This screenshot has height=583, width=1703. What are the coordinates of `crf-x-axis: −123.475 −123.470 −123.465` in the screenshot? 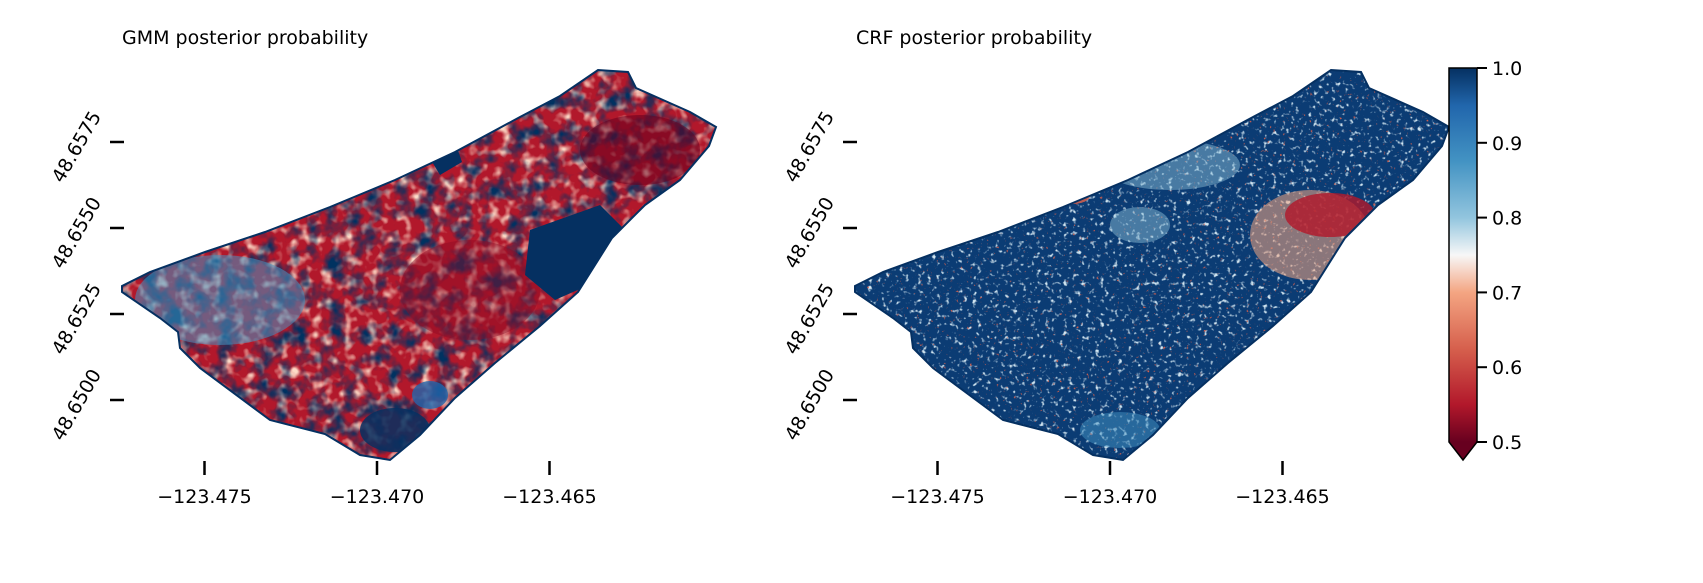 It's located at (1110, 484).